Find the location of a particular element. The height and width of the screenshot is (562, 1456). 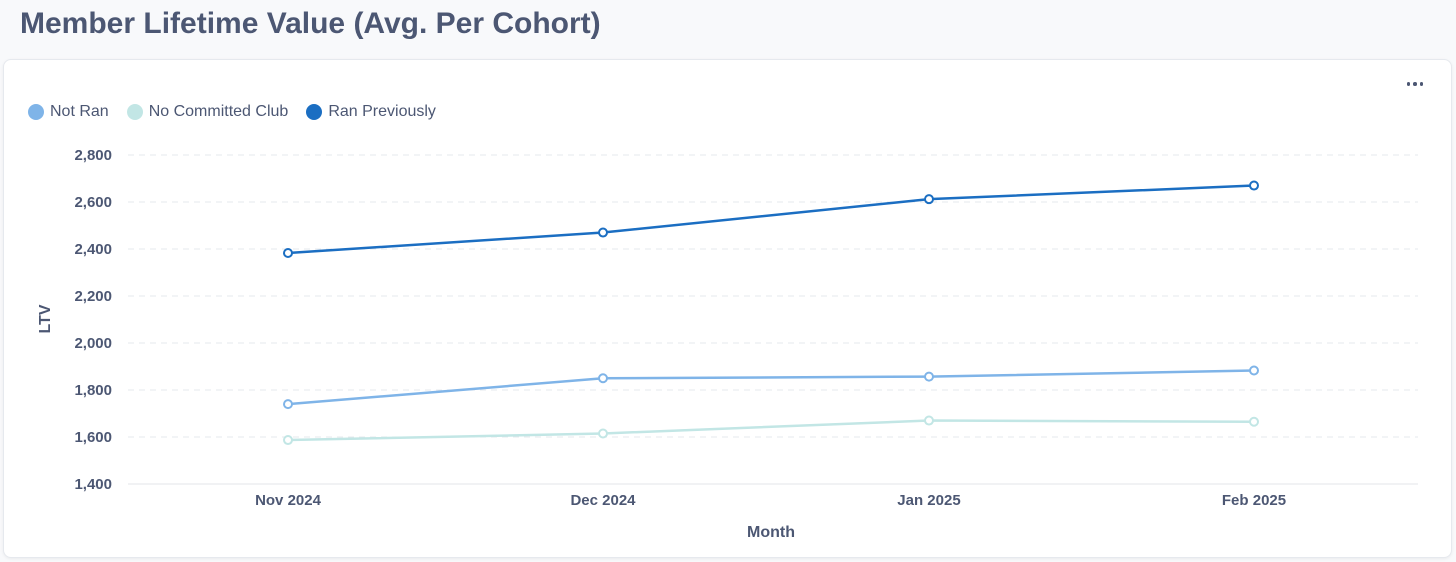

page-title: Member Lifetime Value (Avg. Per Cohort) is located at coordinates (310, 23).